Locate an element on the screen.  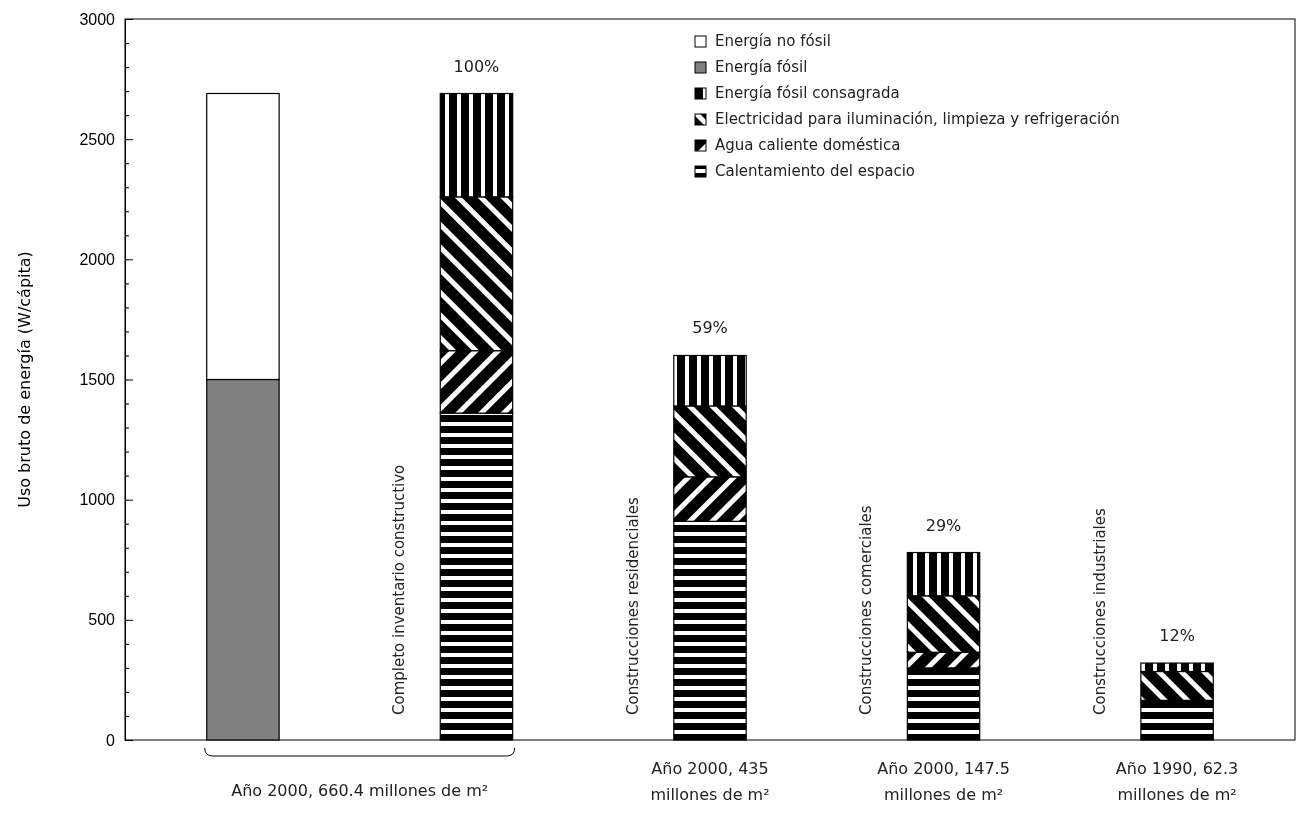
y-tick-label: 1500 is located at coordinates (97, 380).